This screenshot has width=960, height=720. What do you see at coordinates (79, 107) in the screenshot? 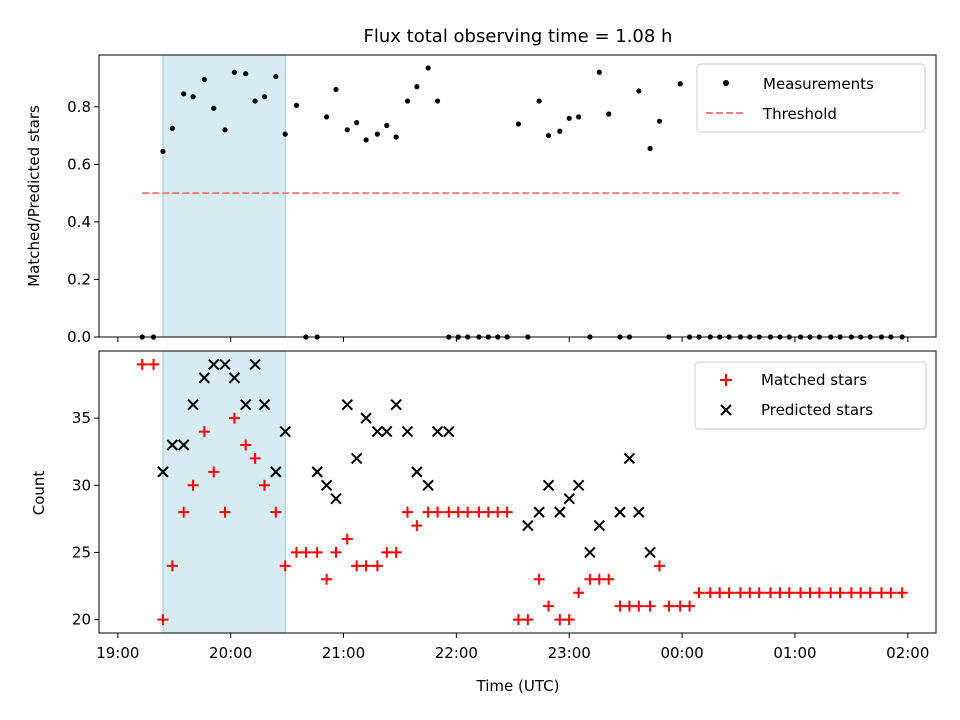
I see `y-tick-label: 0.8` at bounding box center [79, 107].